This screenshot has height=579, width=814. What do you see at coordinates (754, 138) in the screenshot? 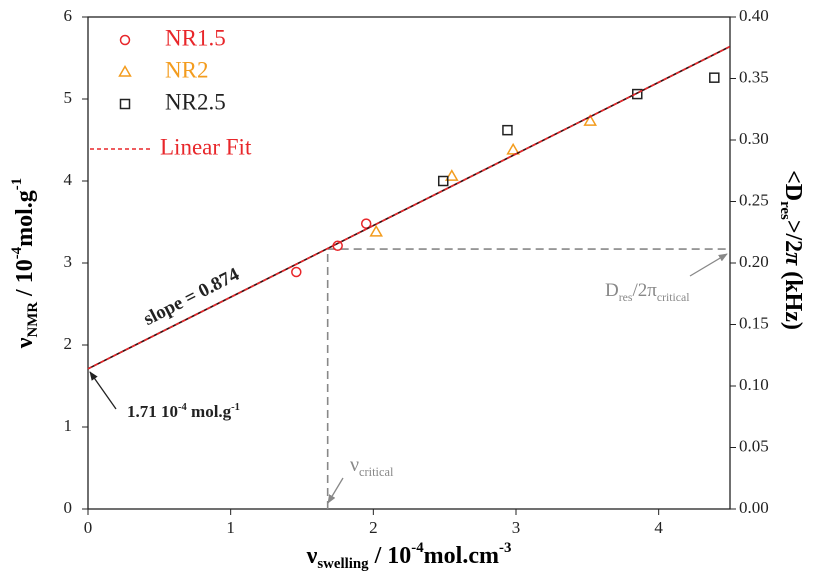
I see `y2-tick-label: 0.30` at bounding box center [754, 138].